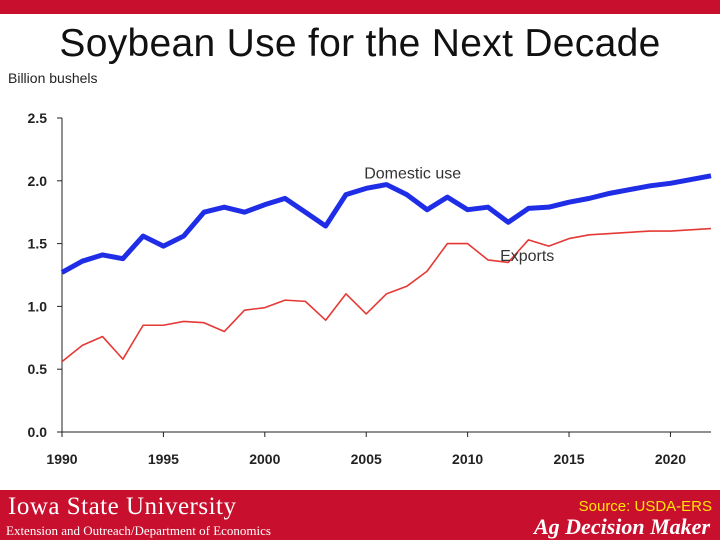 This screenshot has height=540, width=720. I want to click on y-axis-label: Billion bushels, so click(53, 78).